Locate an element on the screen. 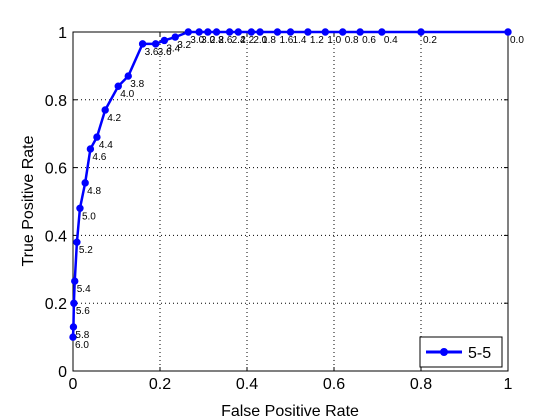 Image resolution: width=560 pixels, height=420 pixels. point-label: 1.2 is located at coordinates (317, 40).